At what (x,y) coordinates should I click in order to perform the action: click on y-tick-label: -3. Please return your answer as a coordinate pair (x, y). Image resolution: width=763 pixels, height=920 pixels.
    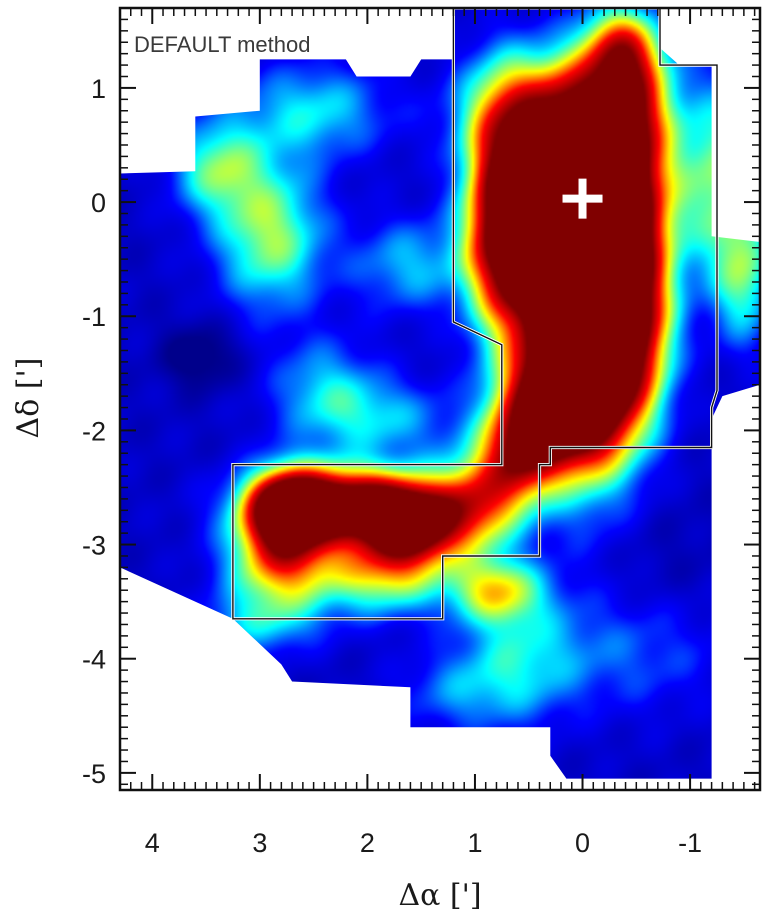
    Looking at the image, I should click on (94, 546).